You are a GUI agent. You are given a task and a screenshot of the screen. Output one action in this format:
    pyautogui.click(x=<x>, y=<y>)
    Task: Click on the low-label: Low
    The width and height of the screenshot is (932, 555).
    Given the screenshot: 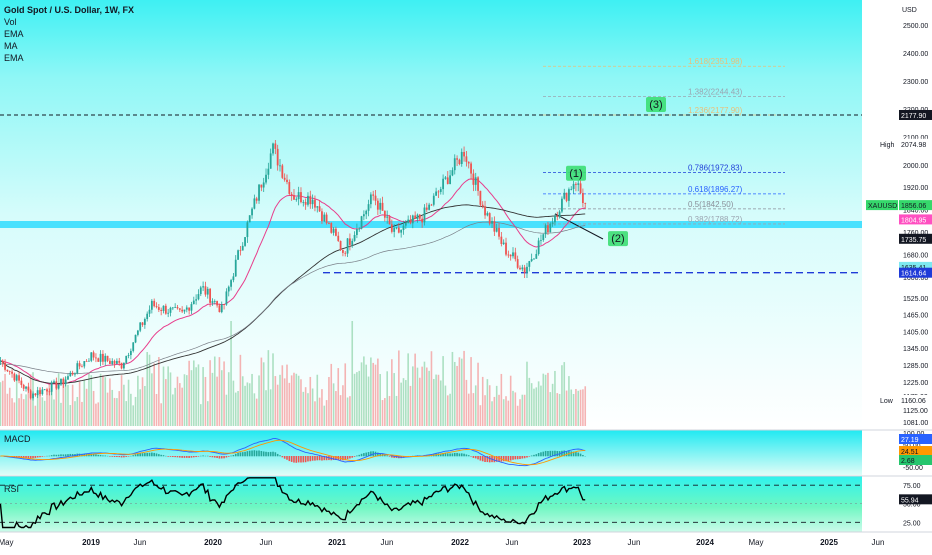 What is the action you would take?
    pyautogui.click(x=887, y=401)
    